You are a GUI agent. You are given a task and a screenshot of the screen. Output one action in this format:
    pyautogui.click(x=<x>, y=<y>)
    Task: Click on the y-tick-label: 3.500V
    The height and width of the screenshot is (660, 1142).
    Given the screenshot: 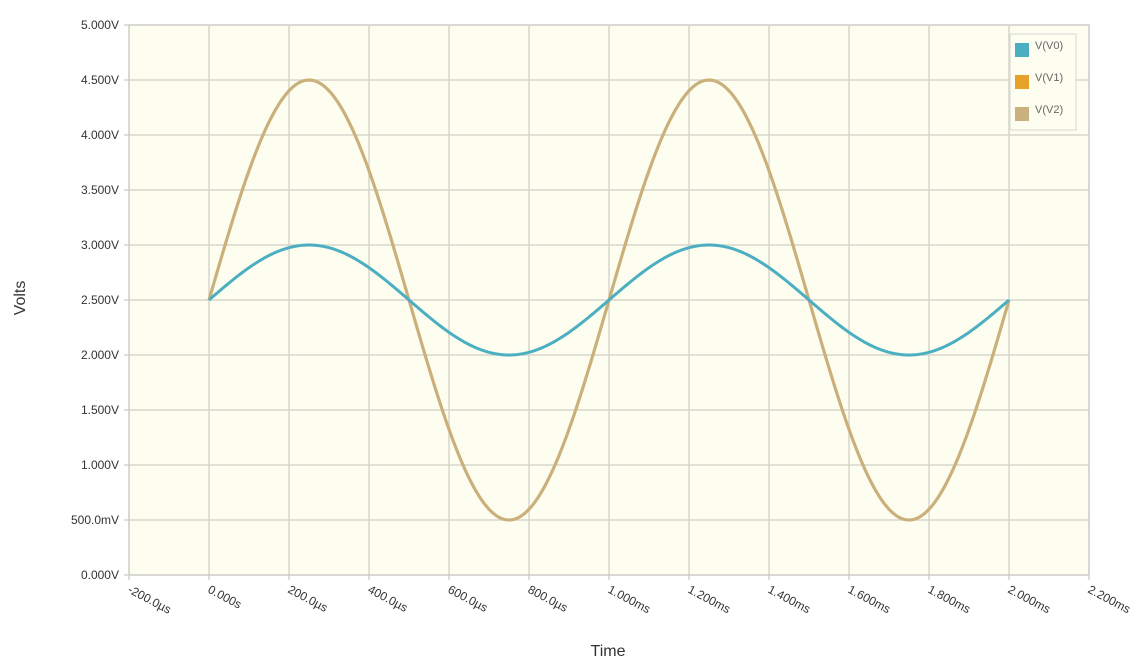 What is the action you would take?
    pyautogui.click(x=100, y=190)
    